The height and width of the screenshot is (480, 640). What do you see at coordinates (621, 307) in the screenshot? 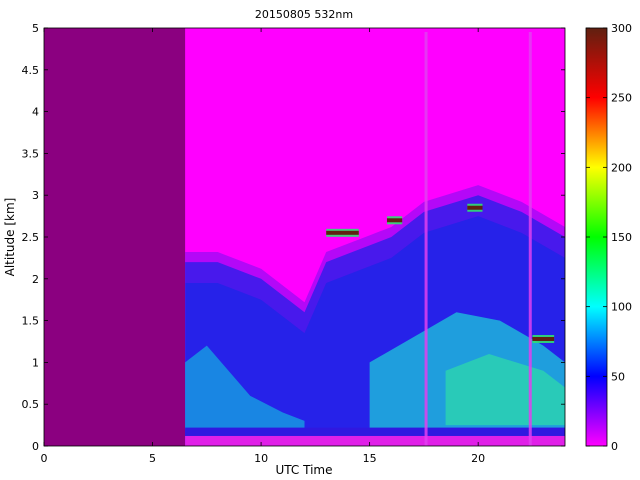
I see `colorbar-tick-label: 100` at bounding box center [621, 307].